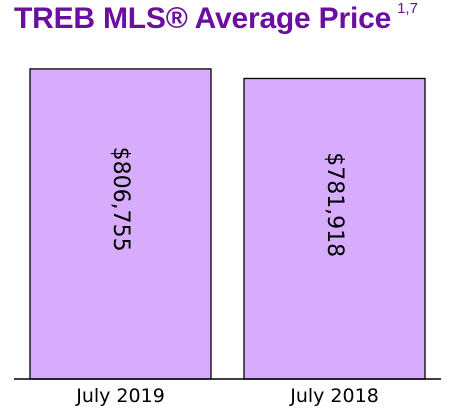  I want to click on chart-title-text: TREB MLS® Average Price, so click(203, 18).